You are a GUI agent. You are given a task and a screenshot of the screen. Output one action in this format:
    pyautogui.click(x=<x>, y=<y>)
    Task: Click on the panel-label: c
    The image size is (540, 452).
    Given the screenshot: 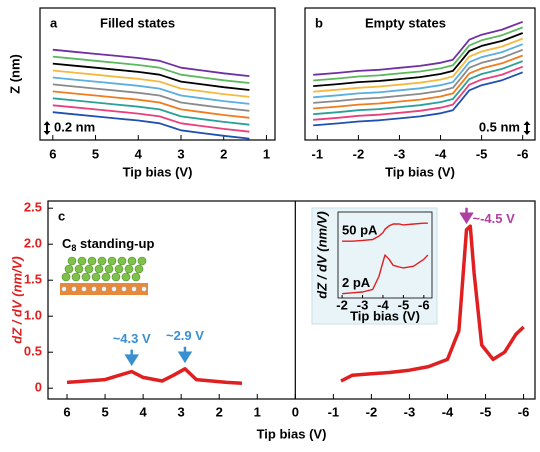 What is the action you would take?
    pyautogui.click(x=61, y=215)
    